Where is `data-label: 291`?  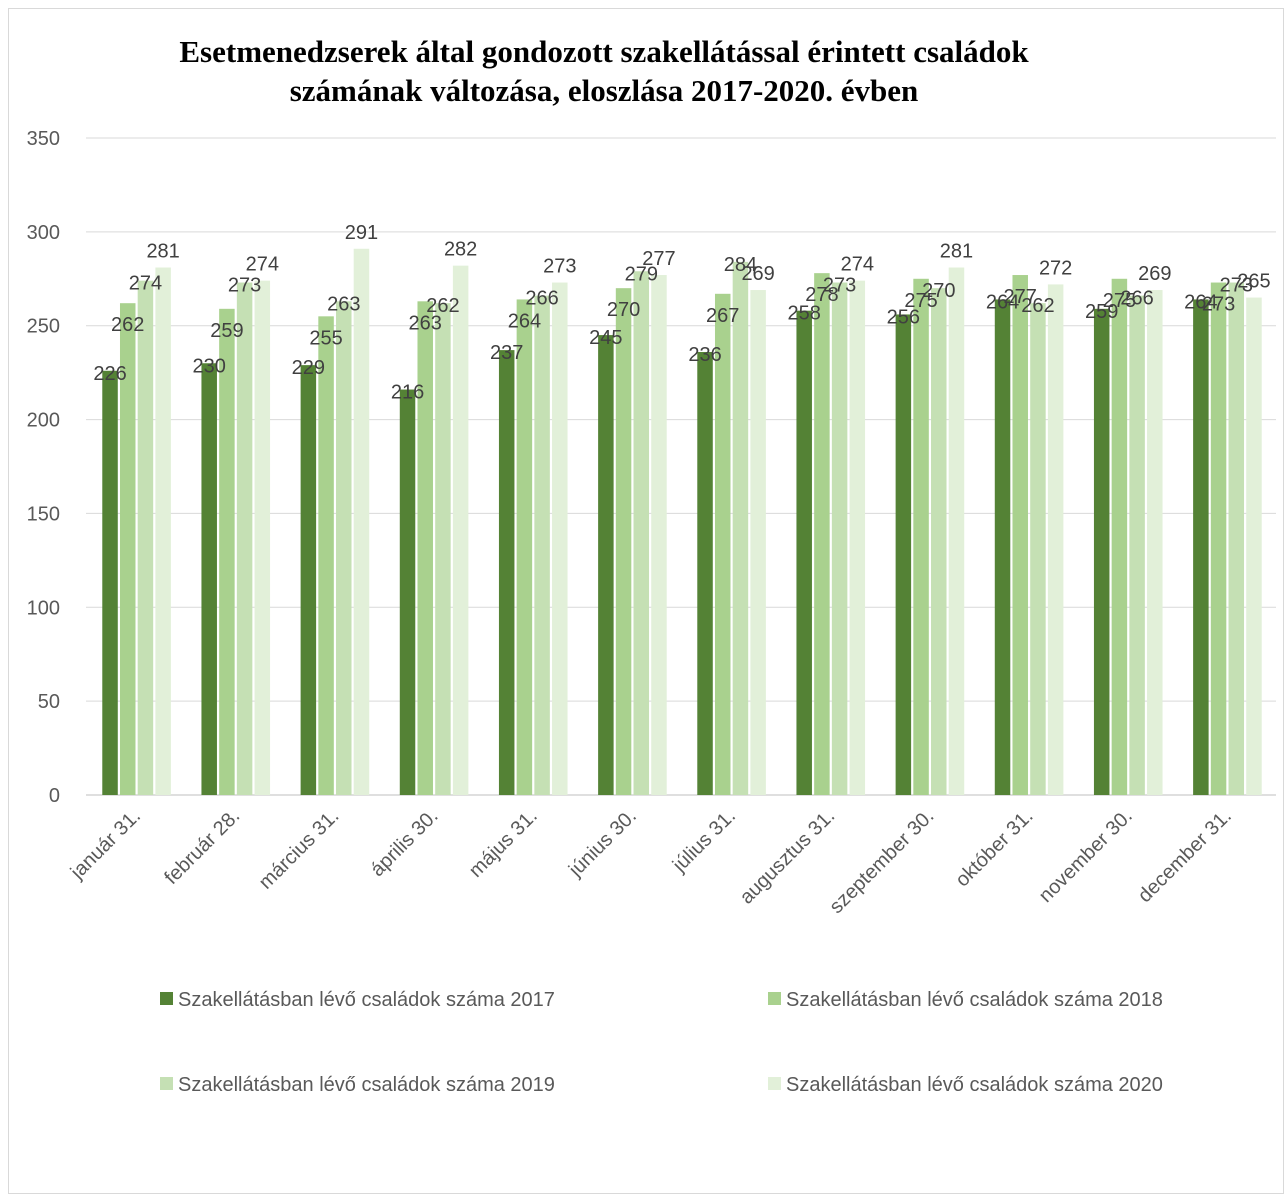
data-label: 291 is located at coordinates (361, 233).